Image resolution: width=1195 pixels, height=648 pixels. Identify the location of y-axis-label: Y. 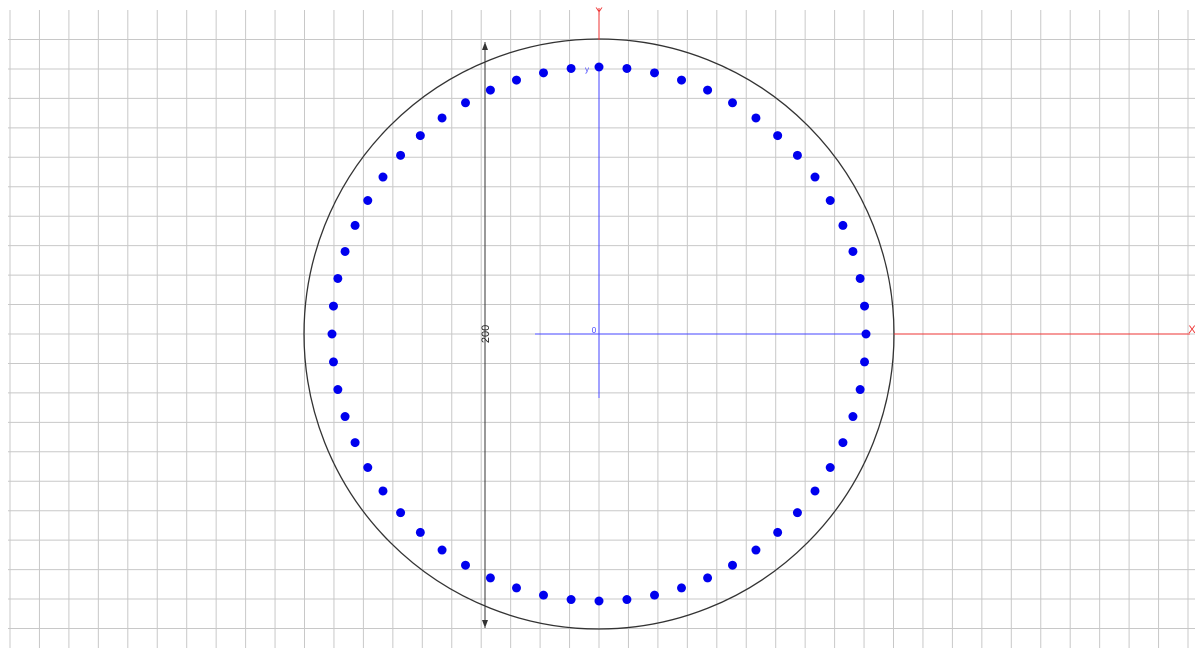
(599, 12).